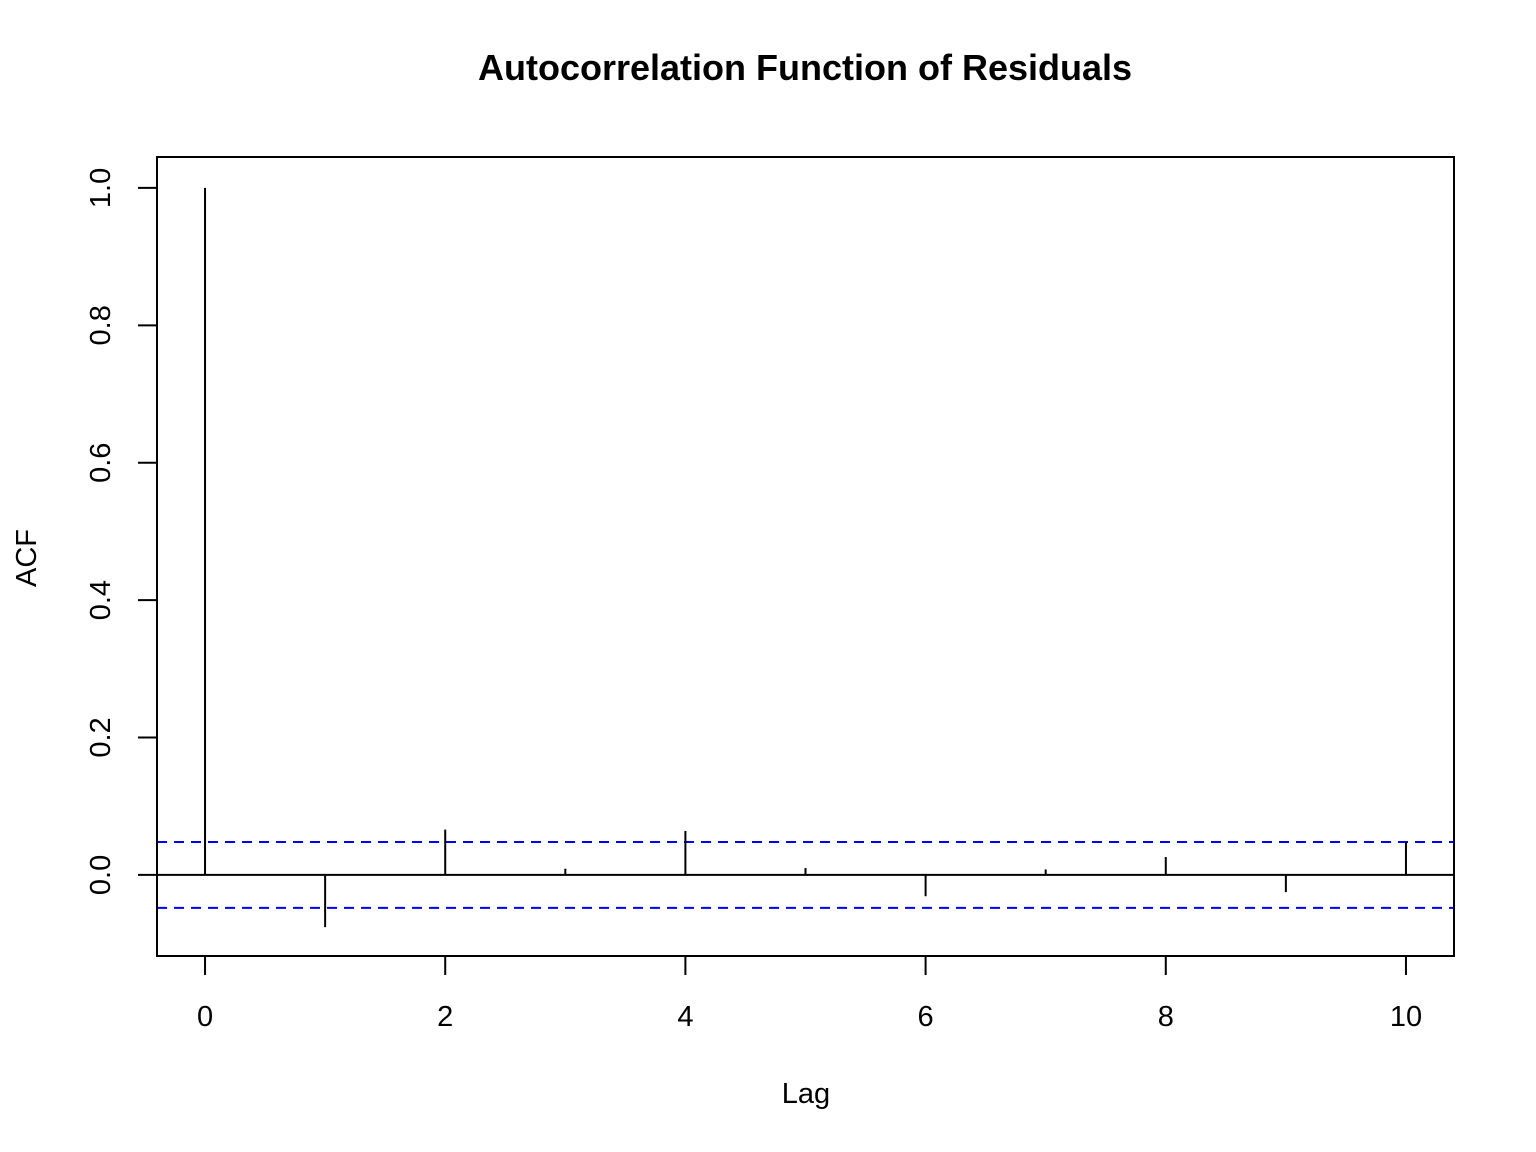 Image resolution: width=1536 pixels, height=1152 pixels. I want to click on x-tick-label: 6, so click(926, 1017).